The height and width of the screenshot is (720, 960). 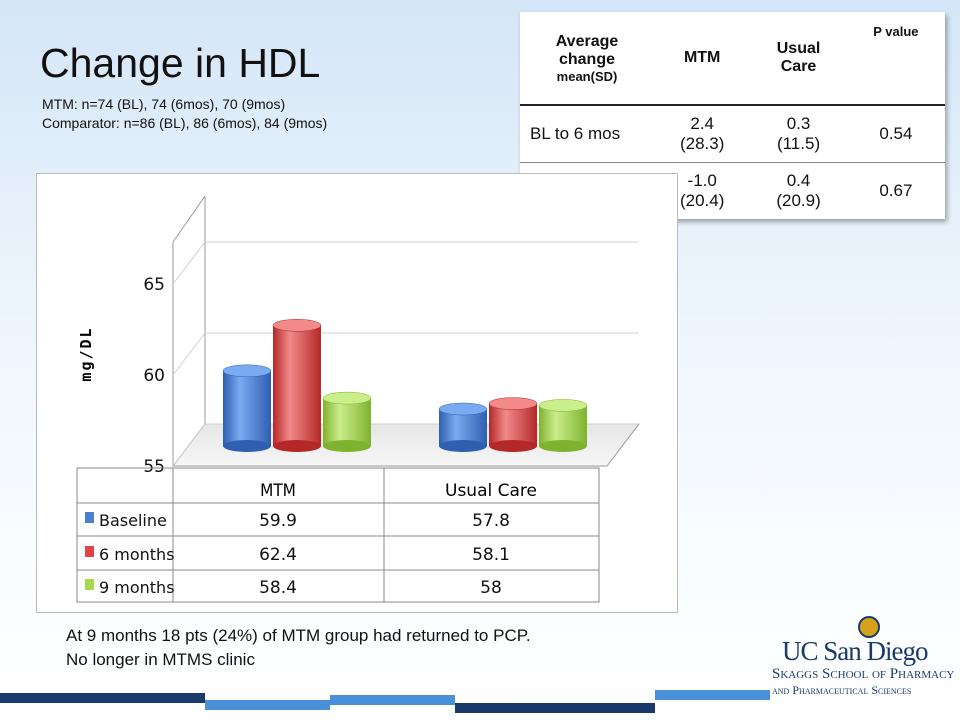 I want to click on stats-header-usual-care: Usual Care, so click(x=798, y=59).